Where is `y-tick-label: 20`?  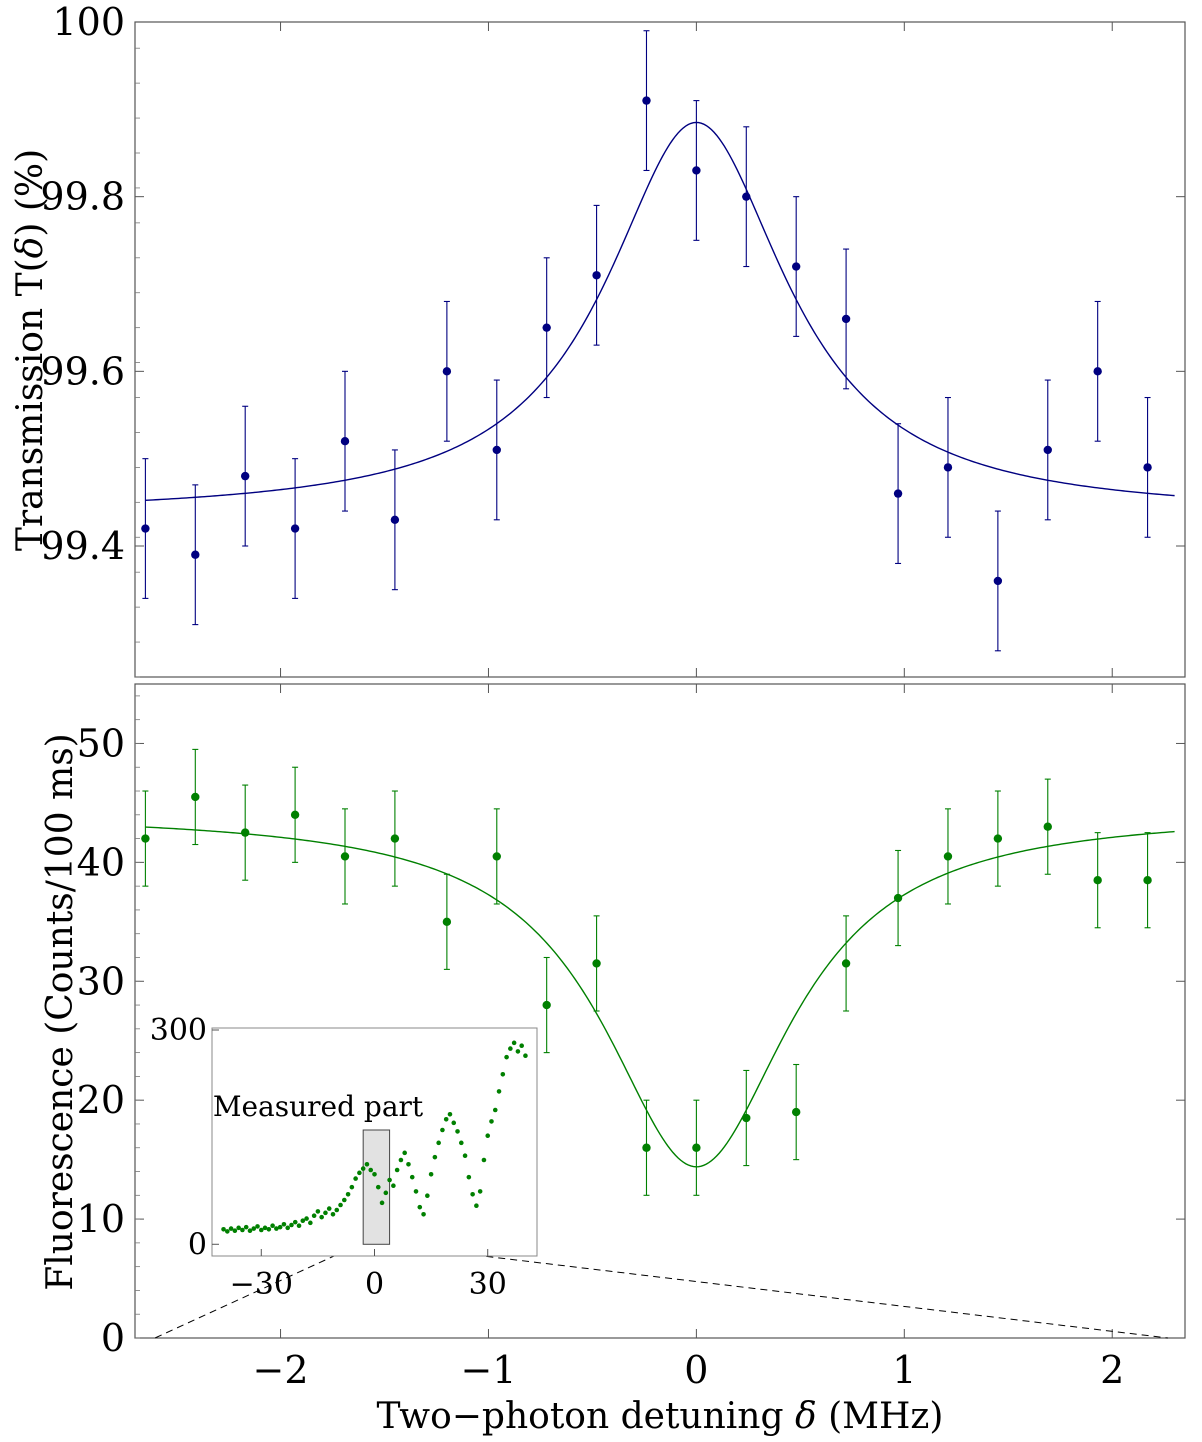 y-tick-label: 20 is located at coordinates (101, 1100).